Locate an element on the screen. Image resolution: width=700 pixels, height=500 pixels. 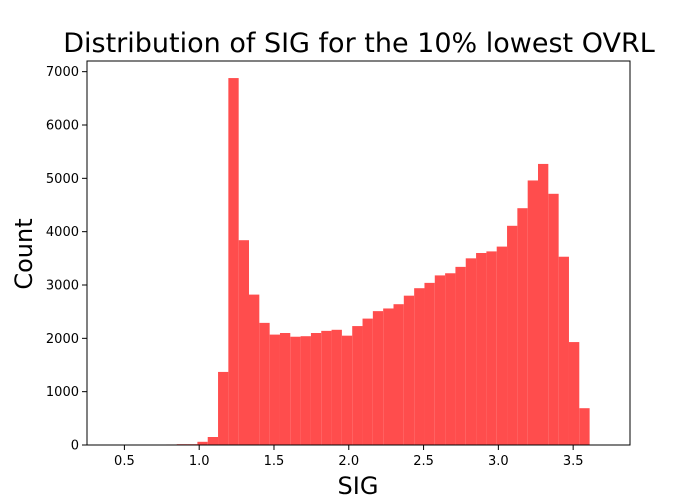
y-axis-label: Count is located at coordinates (24, 253).